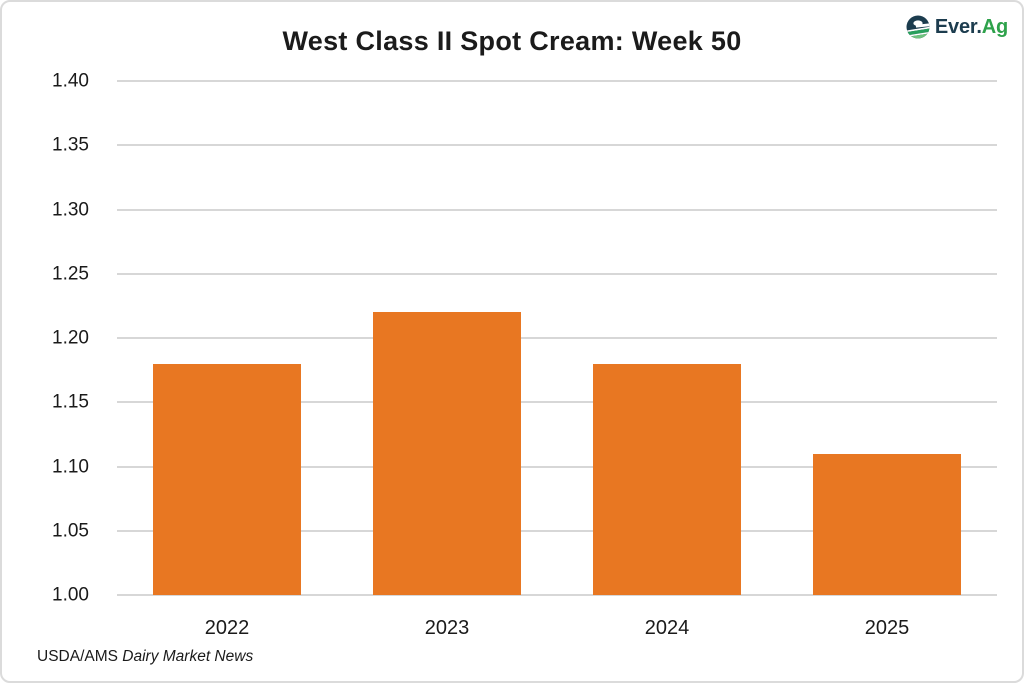  Describe the element at coordinates (557, 466) in the screenshot. I see `gridline-1.10` at that location.